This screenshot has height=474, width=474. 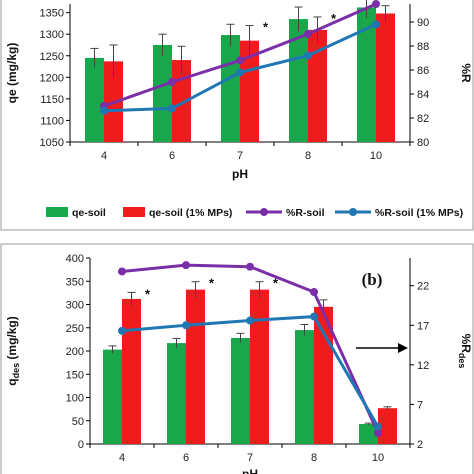 I want to click on y2-axis-label: %R, so click(x=466, y=73).